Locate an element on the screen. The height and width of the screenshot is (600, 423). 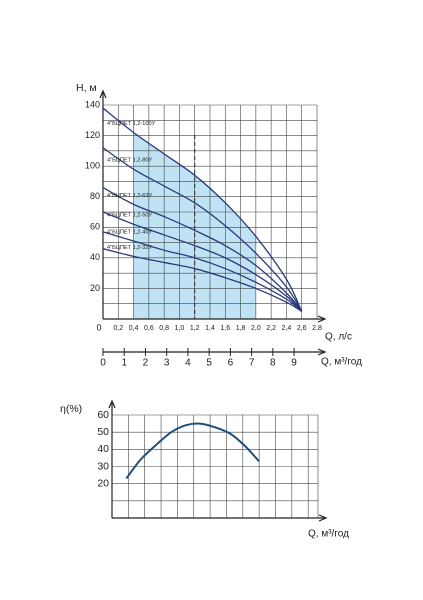
x2-tick-label: 5 is located at coordinates (209, 363).